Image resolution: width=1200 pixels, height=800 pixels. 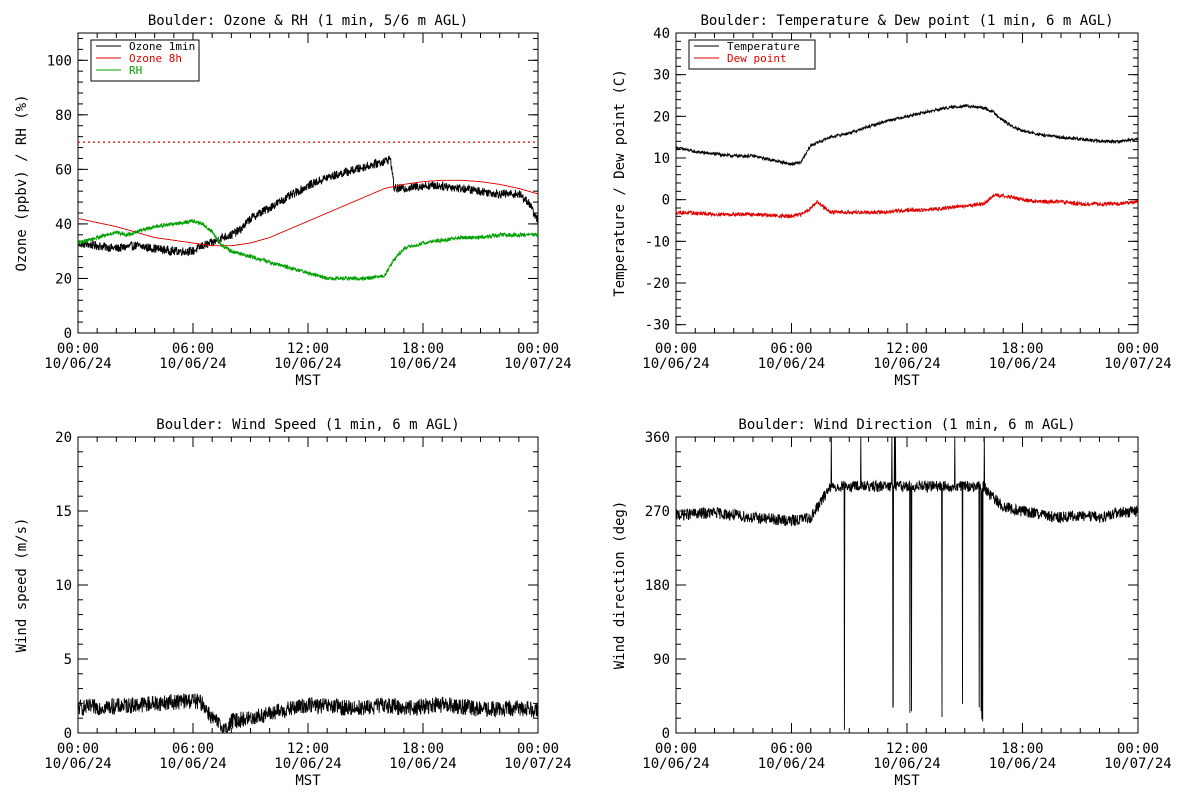 I want to click on y-axis-label: Ozone (ppbv) / RH (%), so click(x=22, y=182).